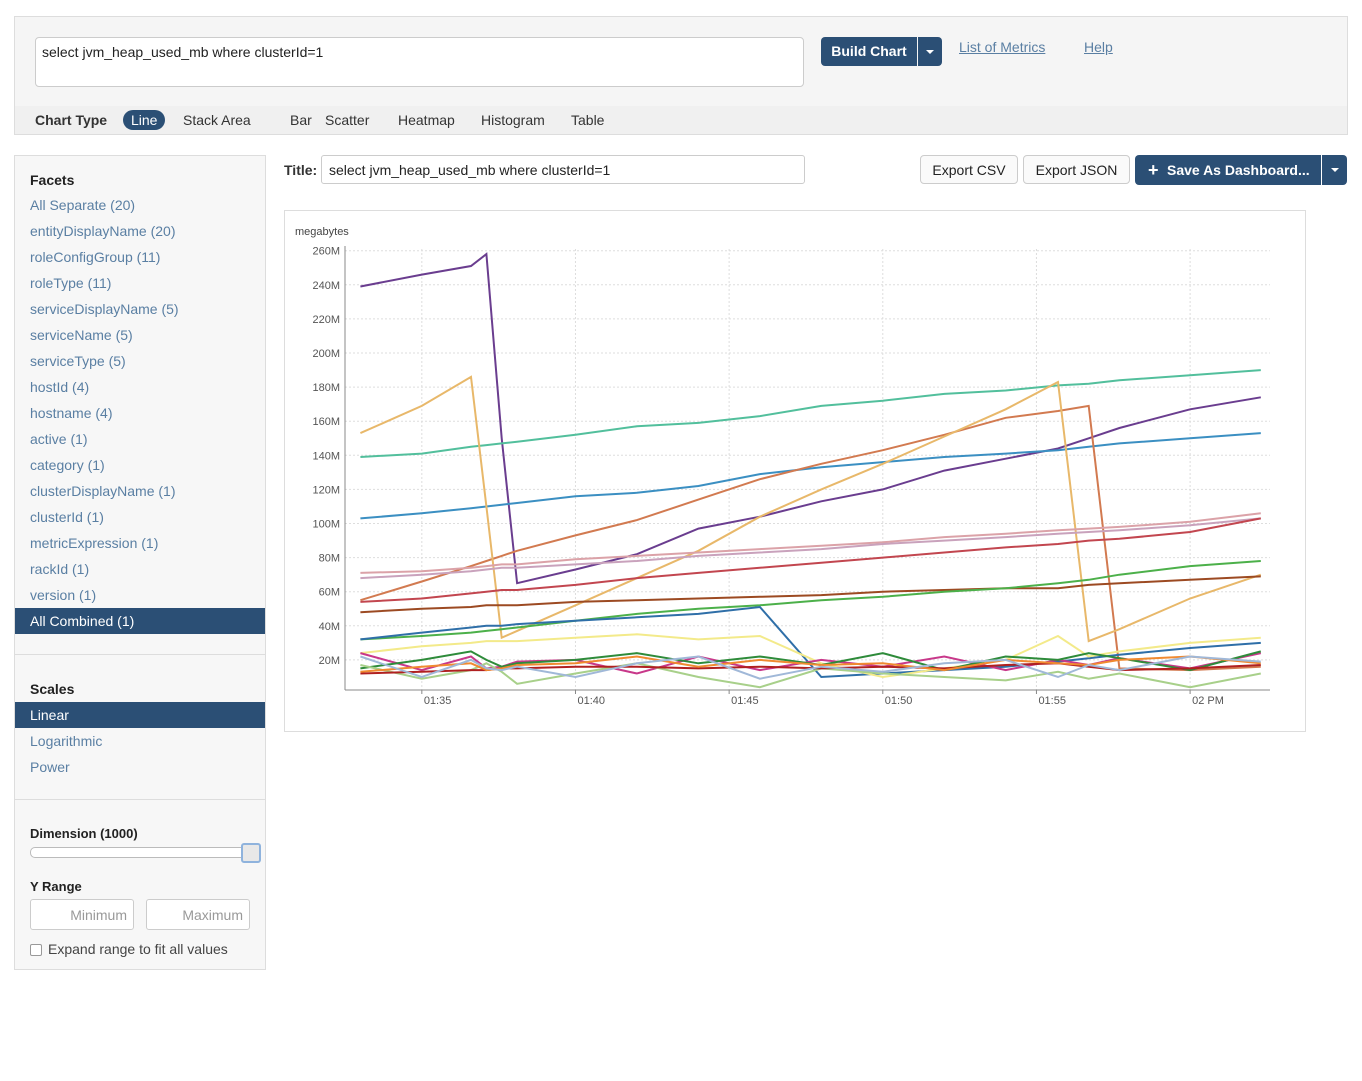 The height and width of the screenshot is (1081, 1362). What do you see at coordinates (329, 661) in the screenshot?
I see `y-tick-label: 20M` at bounding box center [329, 661].